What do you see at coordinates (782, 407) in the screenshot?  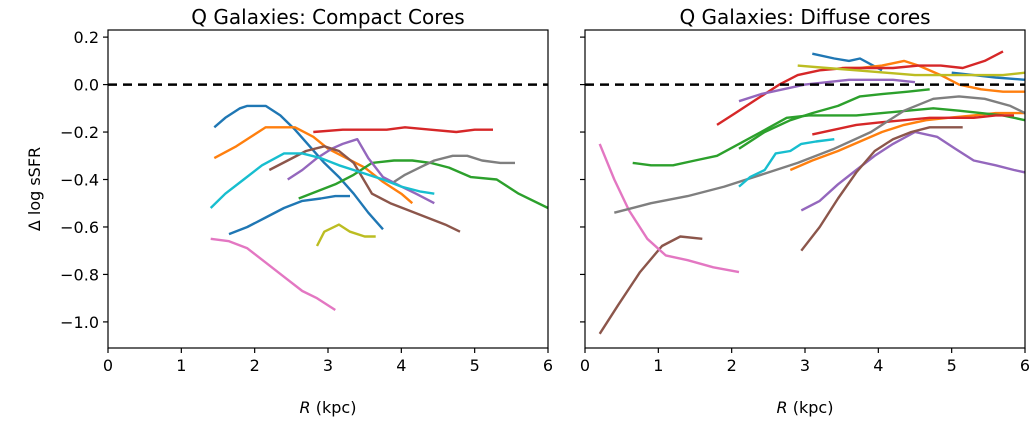 I see `panel-2-x-axis-symbol: R` at bounding box center [782, 407].